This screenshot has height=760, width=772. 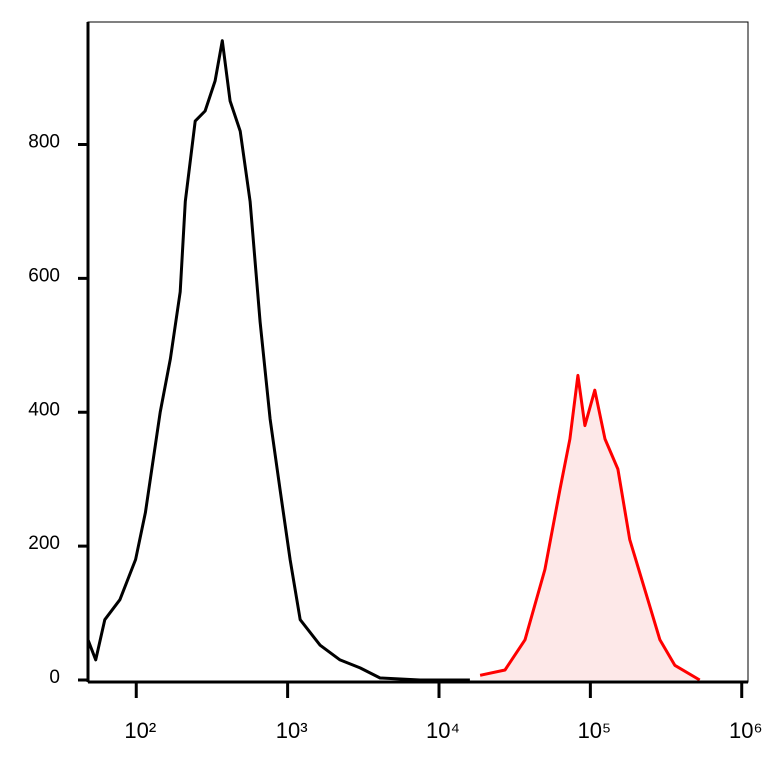 I want to click on x-tick-label: 10⁶, so click(x=746, y=730).